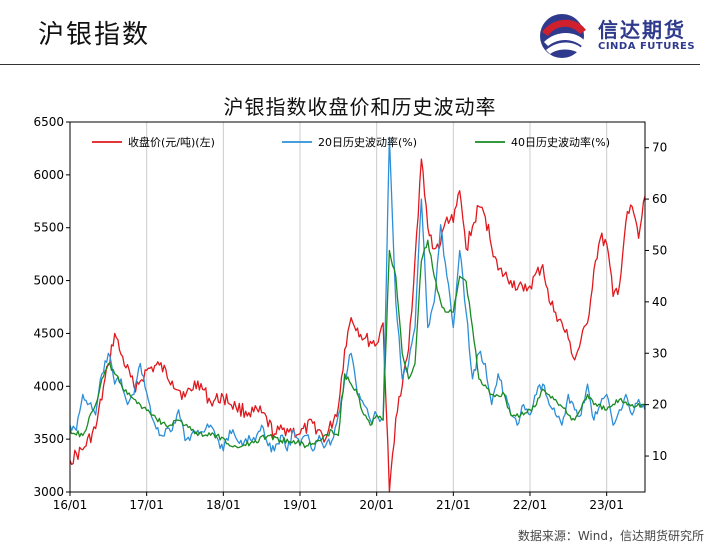 This screenshot has height=544, width=720. I want to click on logo-english-text: CINDA FUTURES, so click(647, 46).